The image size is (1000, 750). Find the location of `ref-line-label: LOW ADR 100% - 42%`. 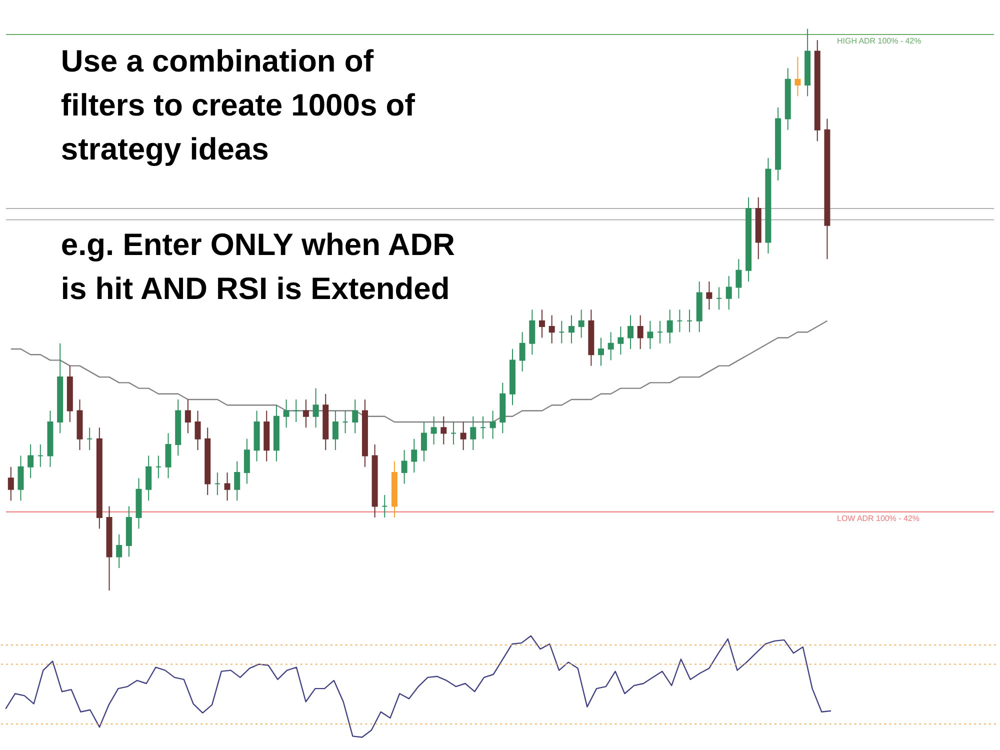

ref-line-label: LOW ADR 100% - 42% is located at coordinates (878, 518).